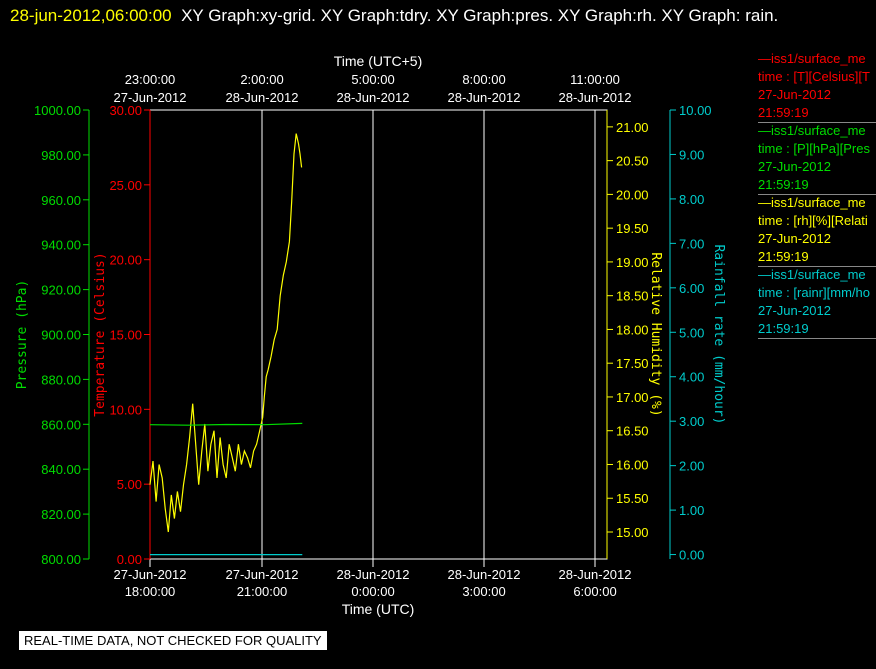 The width and height of the screenshot is (876, 669). I want to click on legend-series-field: time : [rh][%][Relati, so click(813, 220).